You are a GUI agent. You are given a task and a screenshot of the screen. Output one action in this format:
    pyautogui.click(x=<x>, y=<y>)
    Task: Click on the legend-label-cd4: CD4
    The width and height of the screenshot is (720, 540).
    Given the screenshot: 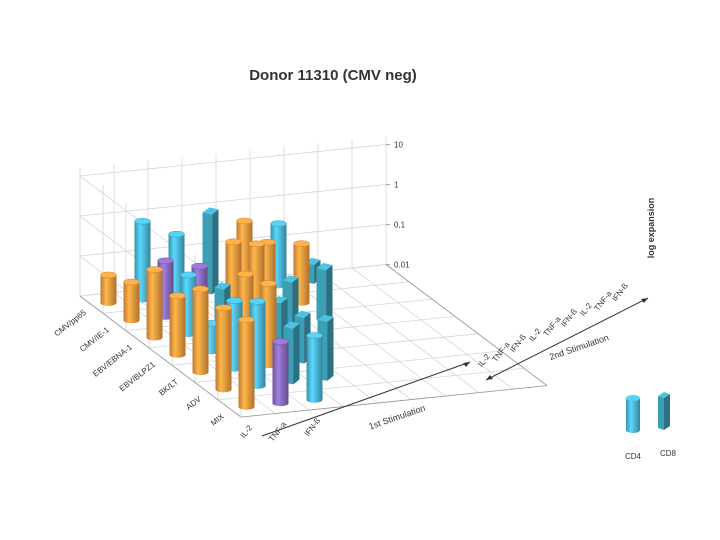 What is the action you would take?
    pyautogui.click(x=633, y=456)
    